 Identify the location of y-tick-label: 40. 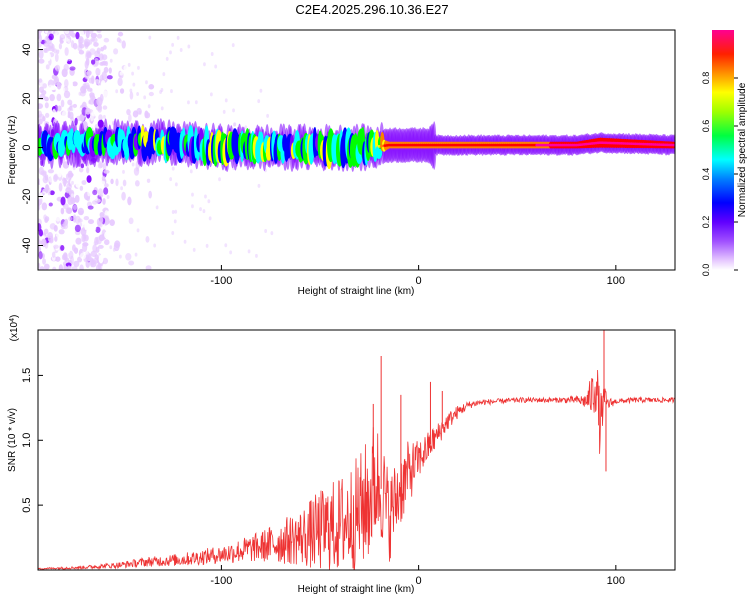
(27, 49).